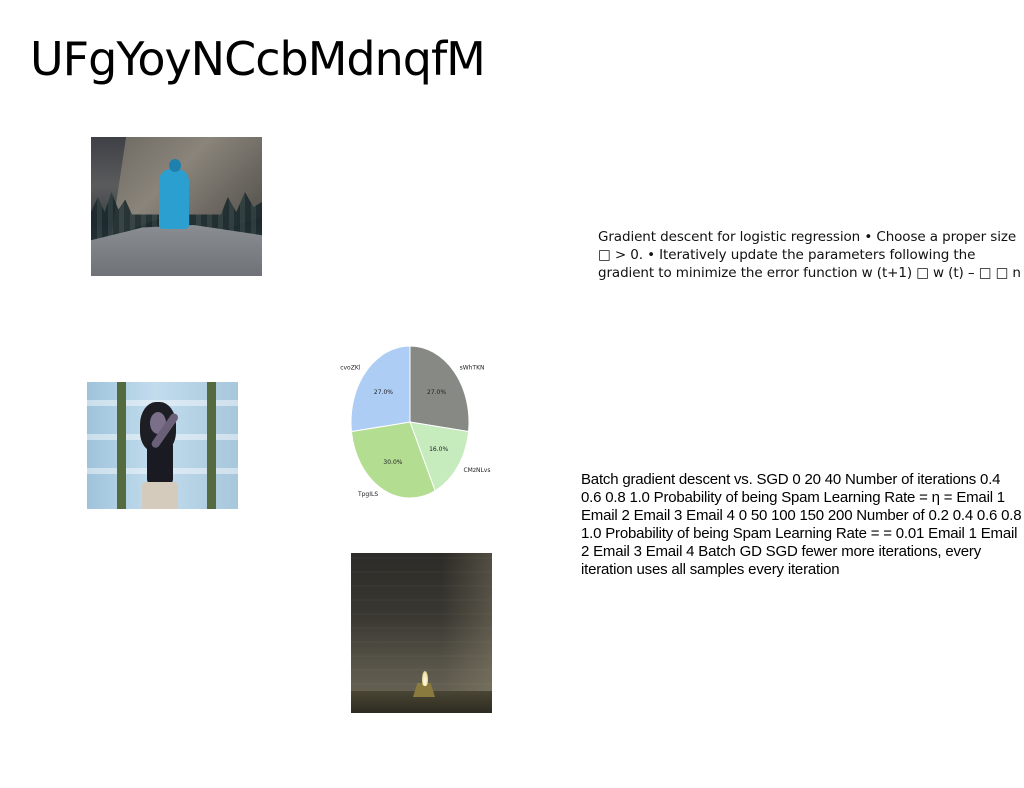 The height and width of the screenshot is (788, 1024). What do you see at coordinates (162, 445) in the screenshot?
I see `woman-photo` at bounding box center [162, 445].